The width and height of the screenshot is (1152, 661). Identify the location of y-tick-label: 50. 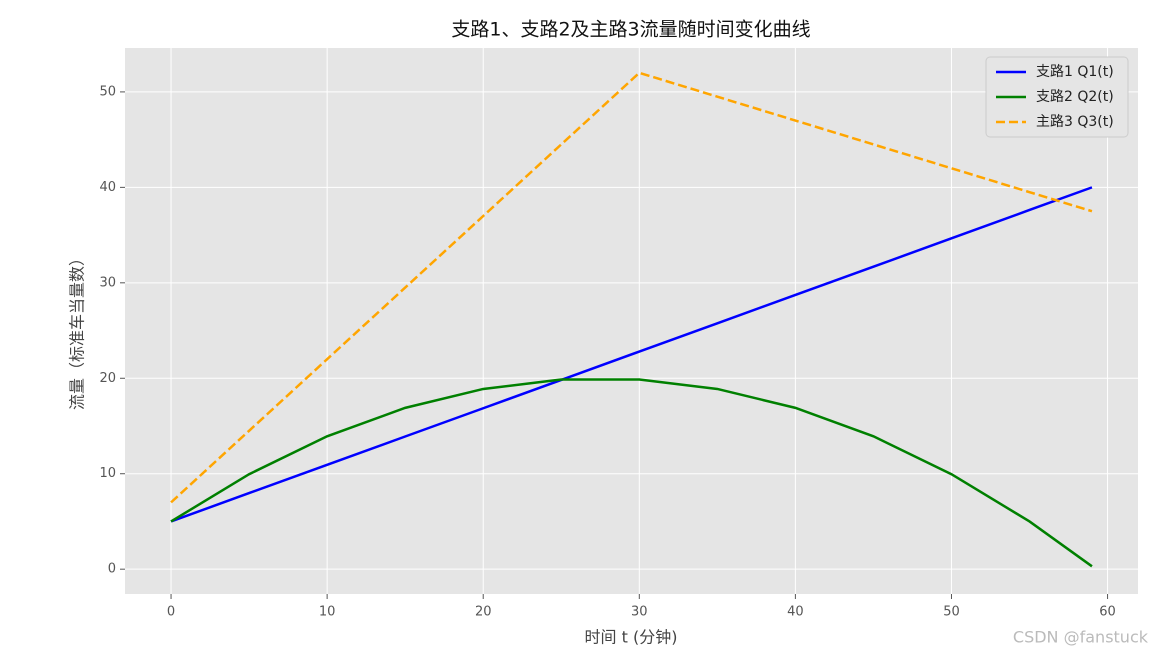
(107, 91).